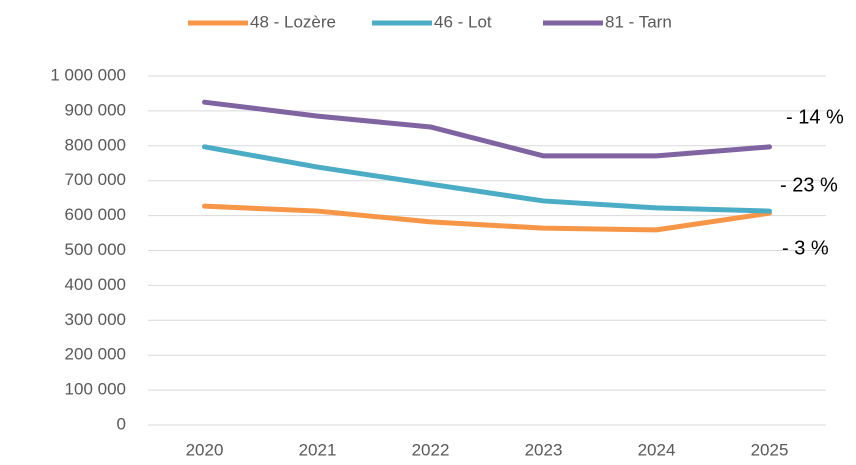  I want to click on x-tick-label: 2025, so click(770, 449).